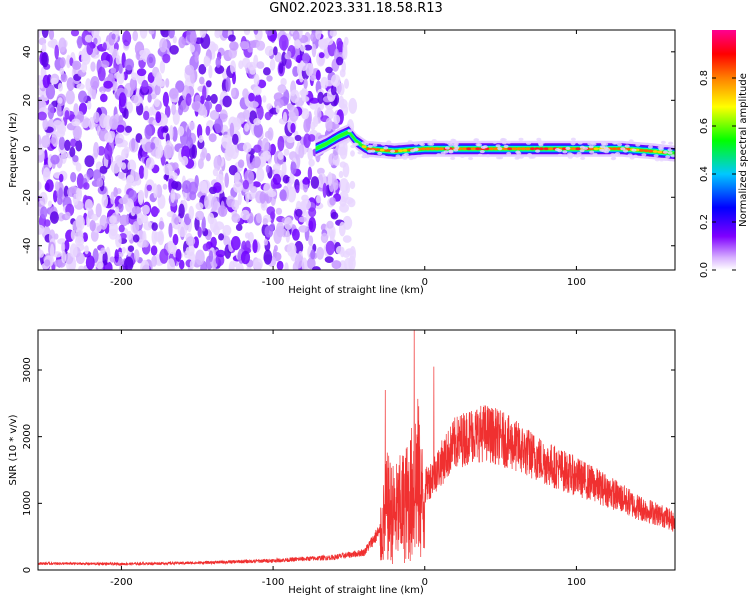  I want to click on top-y-tick-label: -20, so click(27, 197).